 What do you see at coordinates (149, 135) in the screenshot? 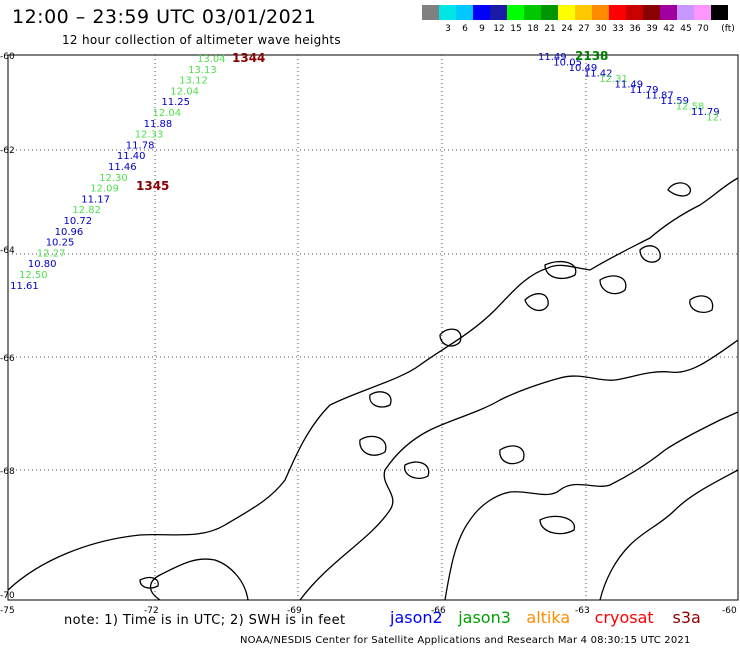
I see `swh-value: 12.33` at bounding box center [149, 135].